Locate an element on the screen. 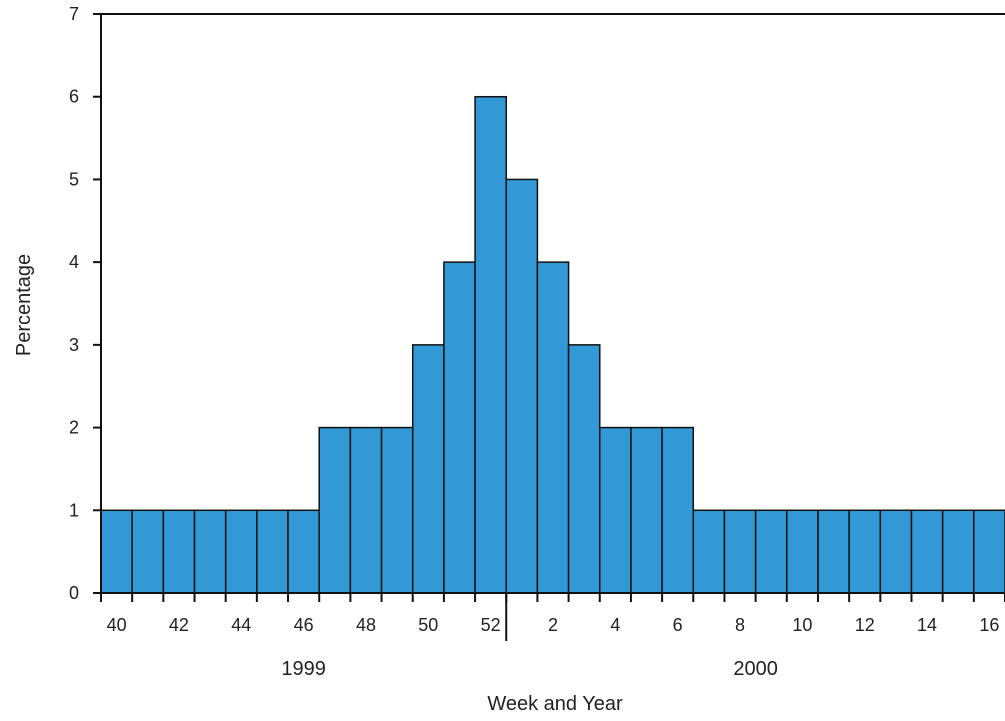 Image resolution: width=1005 pixels, height=721 pixels. year-label-1999: 1999 is located at coordinates (303, 669).